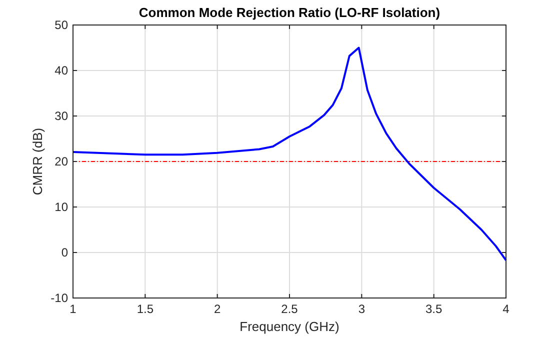 The width and height of the screenshot is (560, 337). I want to click on y-tick-label: 10, so click(61, 207).